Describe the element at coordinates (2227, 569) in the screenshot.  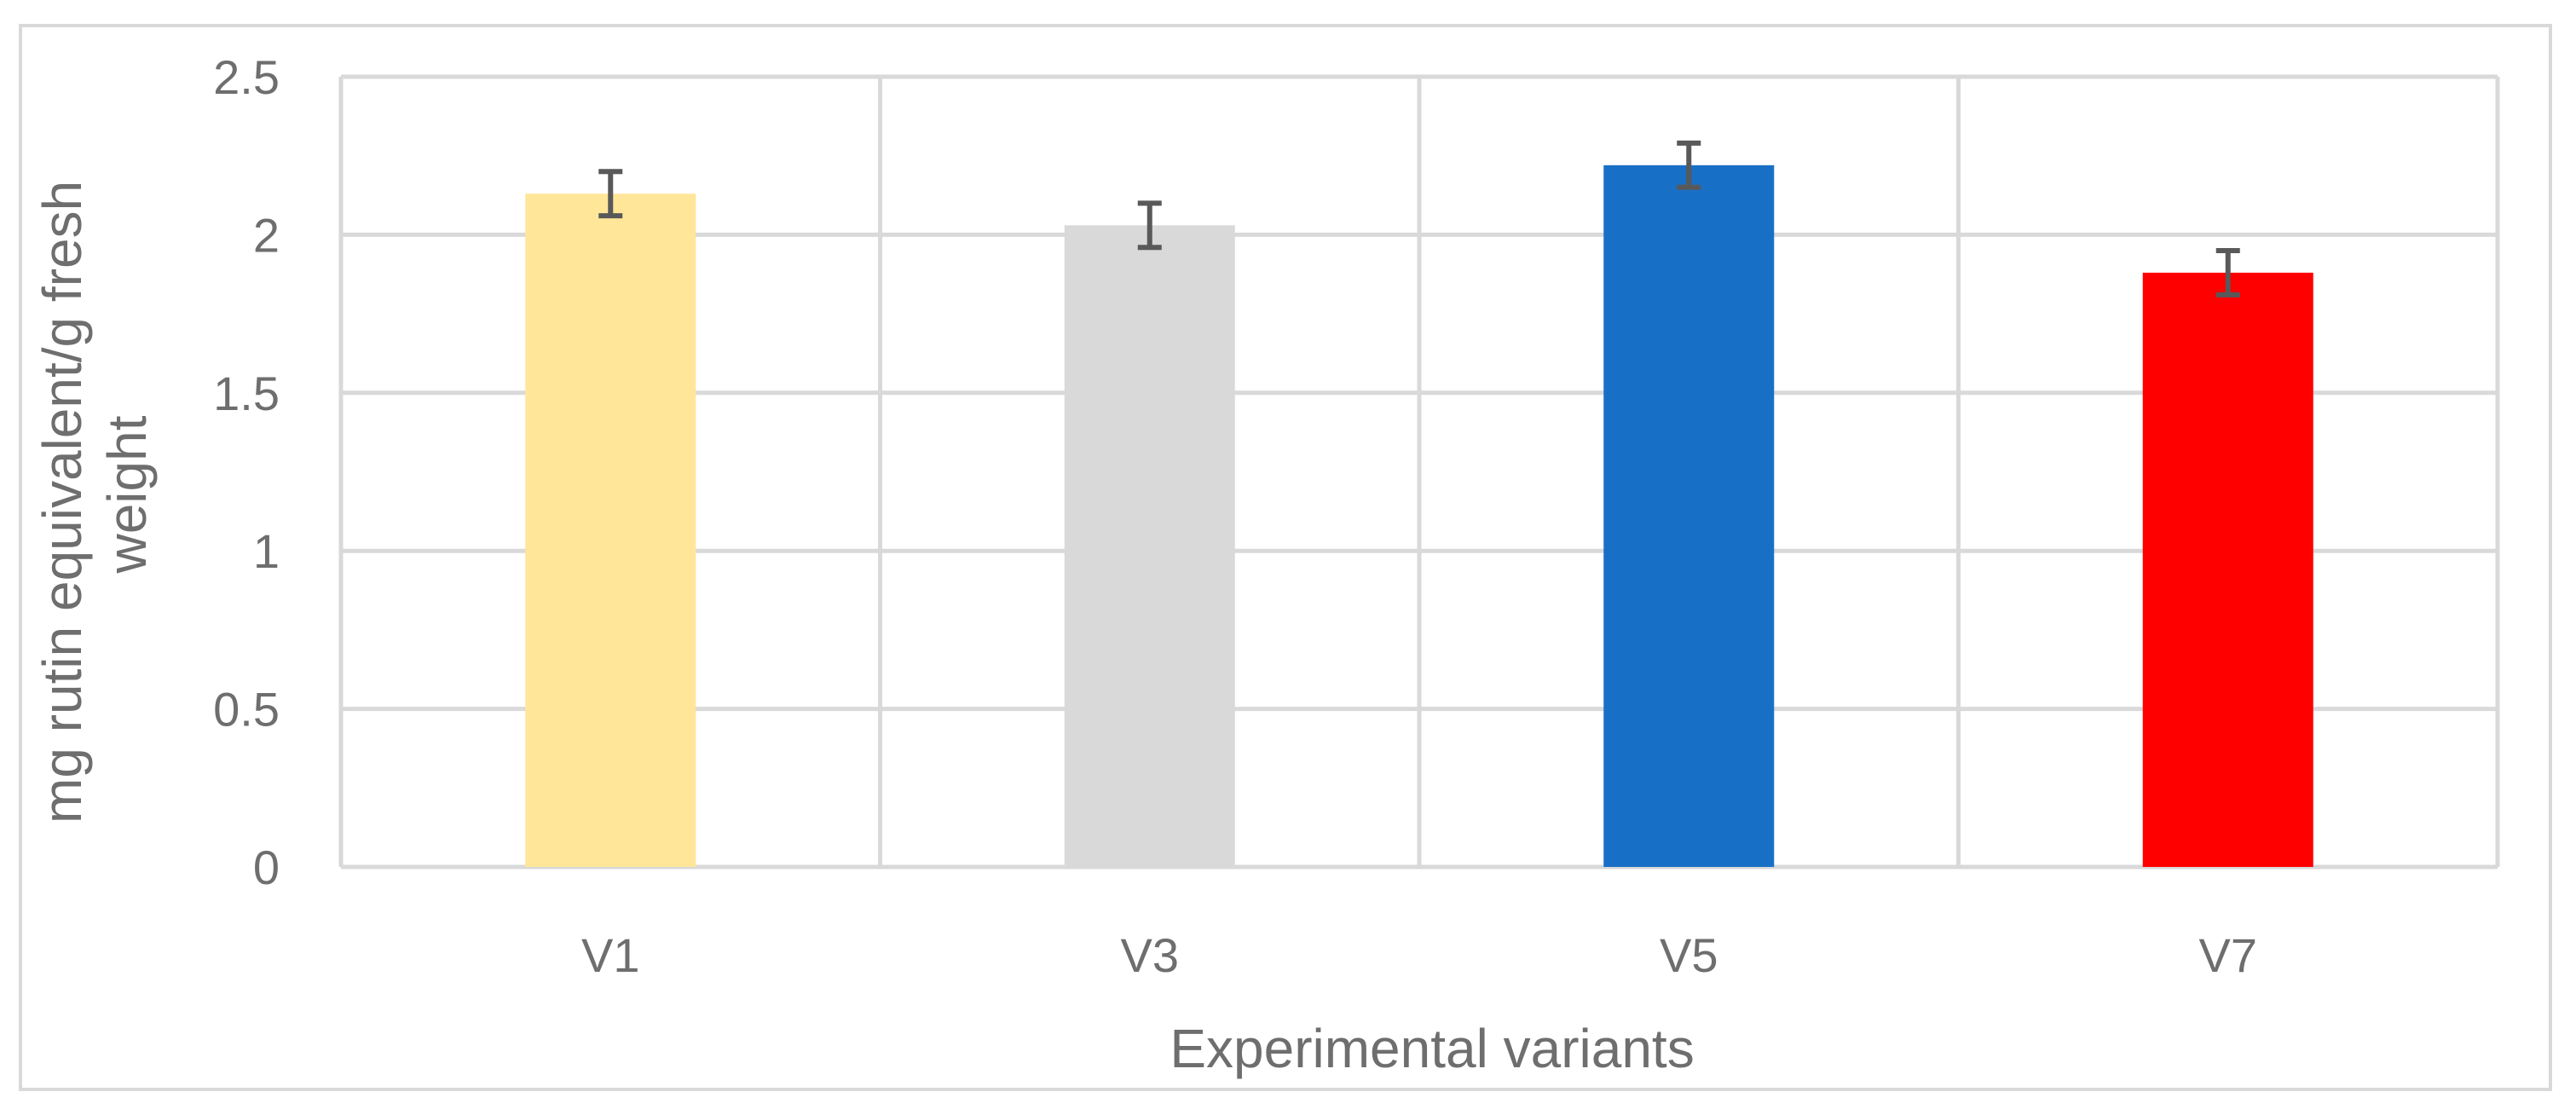
I see `bar-v7` at that location.